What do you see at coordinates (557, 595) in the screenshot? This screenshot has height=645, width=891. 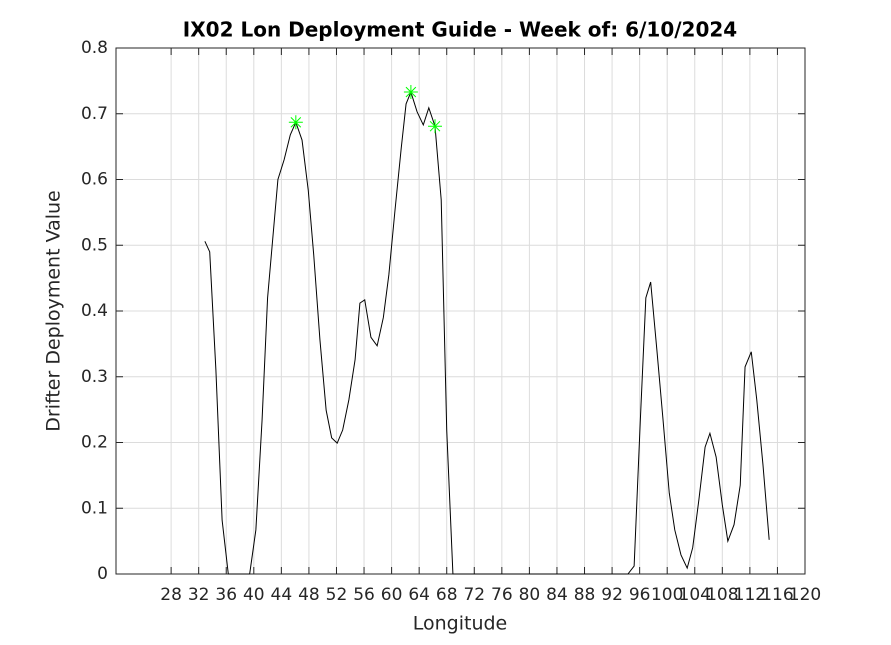 I see `x-tick-label: 84` at bounding box center [557, 595].